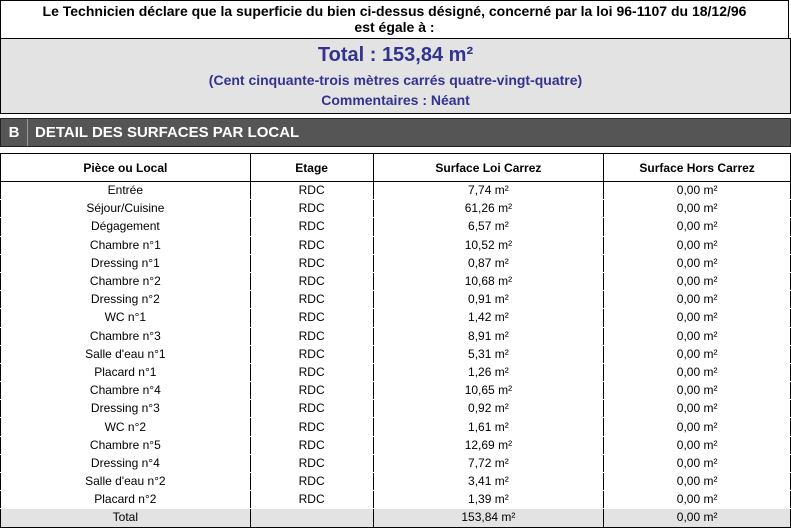 This screenshot has width=791, height=528. I want to click on table-row: Chambre n°2 RDC 10,68 m² 0,00 m², so click(395, 282).